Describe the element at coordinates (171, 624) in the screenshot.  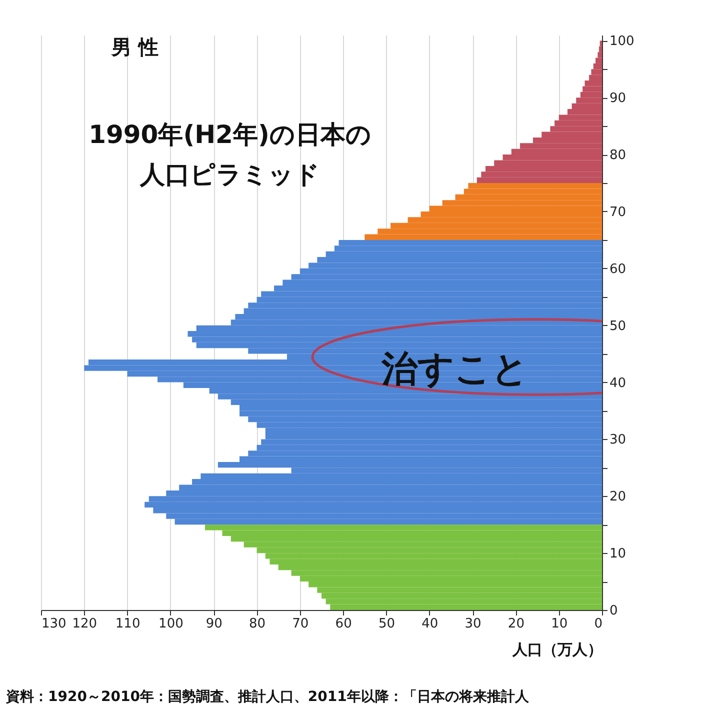
I see `x-tick-label: 100` at that location.